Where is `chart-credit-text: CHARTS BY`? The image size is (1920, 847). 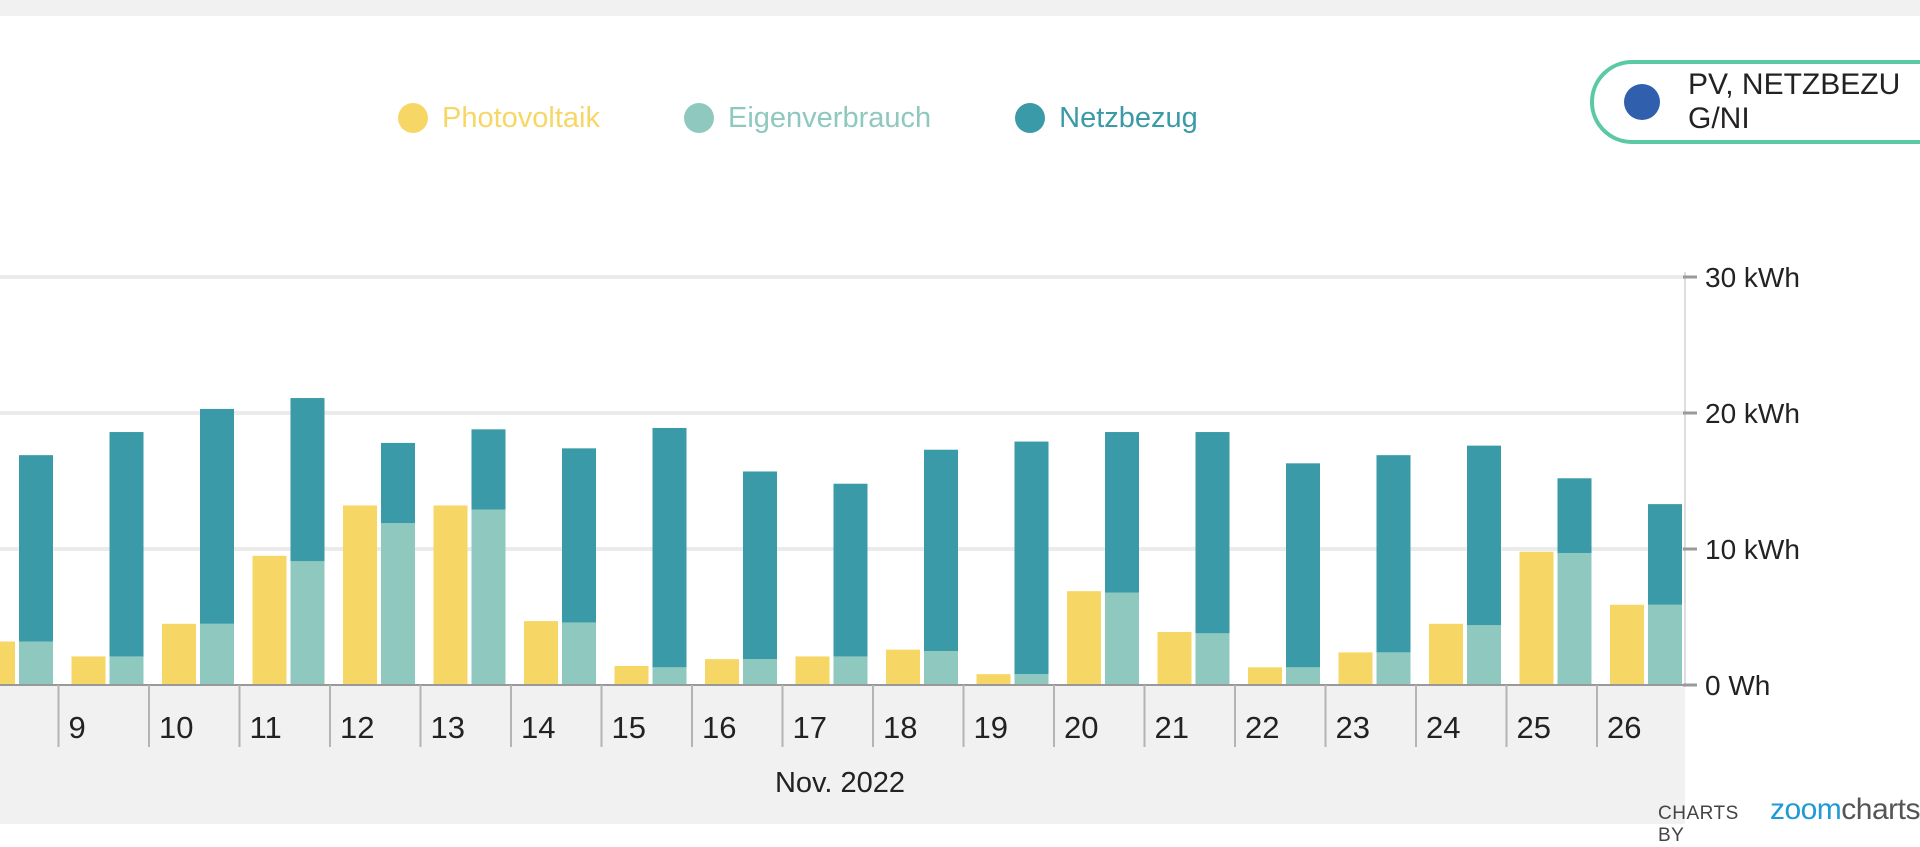 chart-credit-text: CHARTS BY is located at coordinates (1698, 824).